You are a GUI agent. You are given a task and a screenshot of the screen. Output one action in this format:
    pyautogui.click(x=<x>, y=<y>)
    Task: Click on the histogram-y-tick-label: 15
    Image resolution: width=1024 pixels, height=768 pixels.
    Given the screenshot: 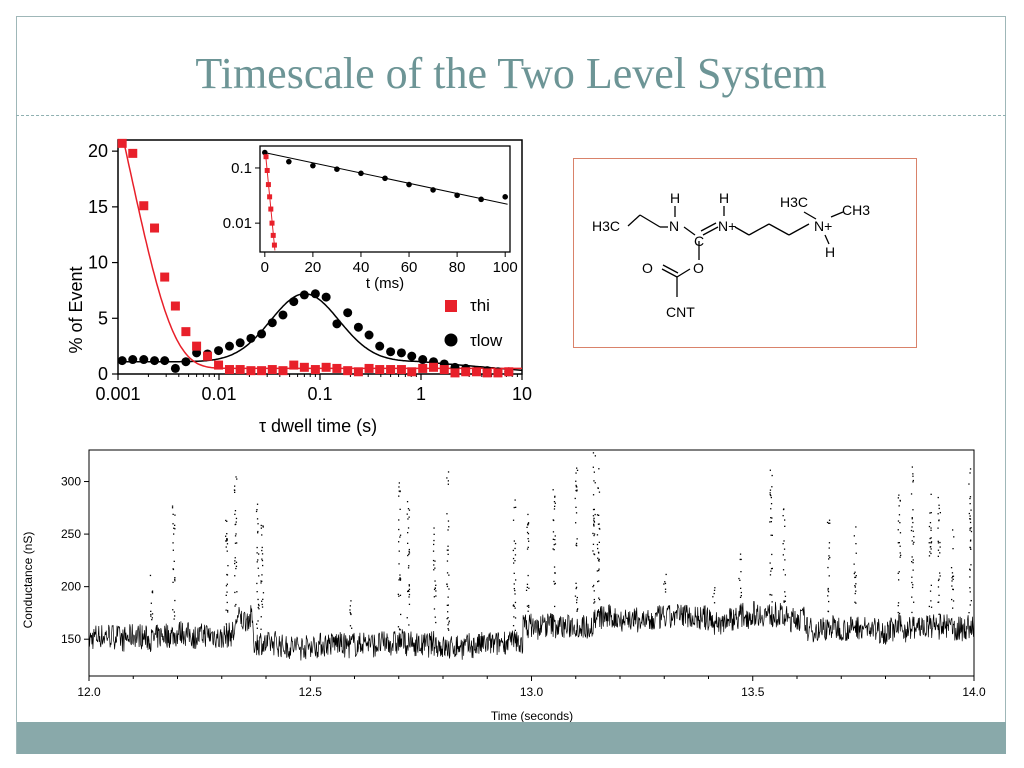 What is the action you would take?
    pyautogui.click(x=98, y=207)
    